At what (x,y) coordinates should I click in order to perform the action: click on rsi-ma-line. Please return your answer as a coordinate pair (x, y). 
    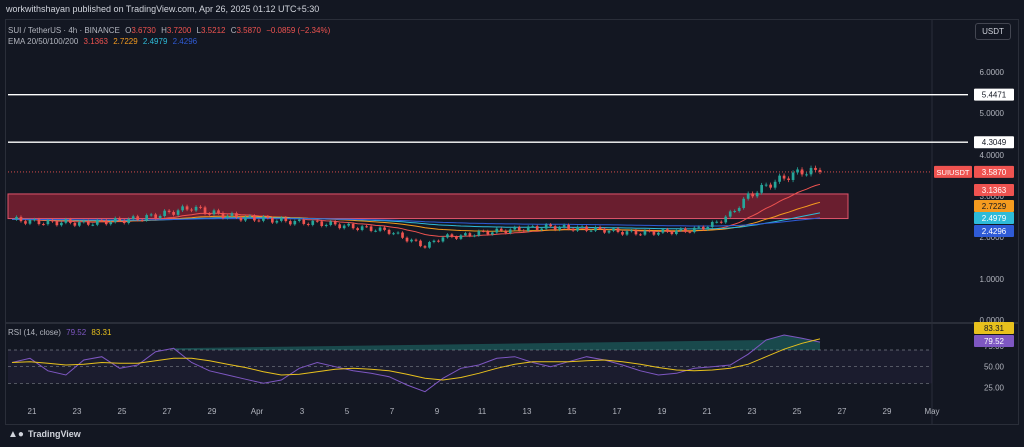
    Looking at the image, I should click on (416, 359).